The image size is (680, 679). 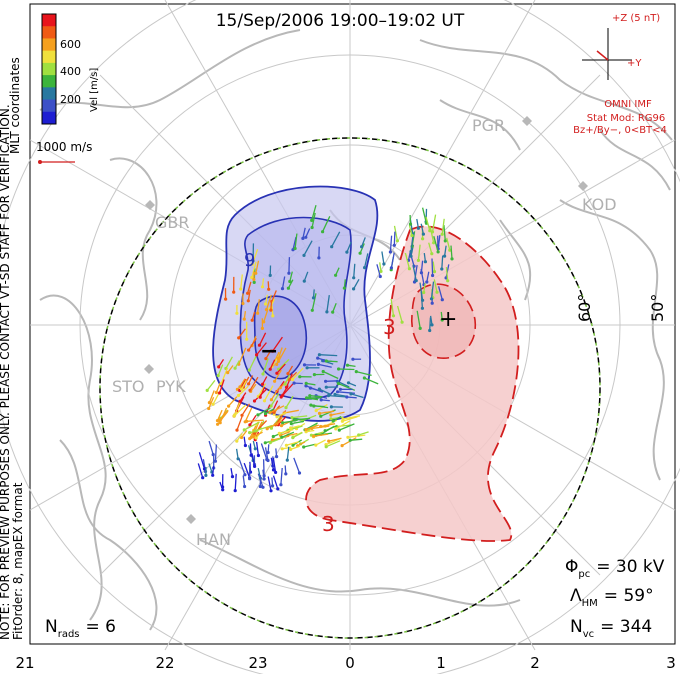 What do you see at coordinates (49, 69) in the screenshot?
I see `velocity-colorbar` at bounding box center [49, 69].